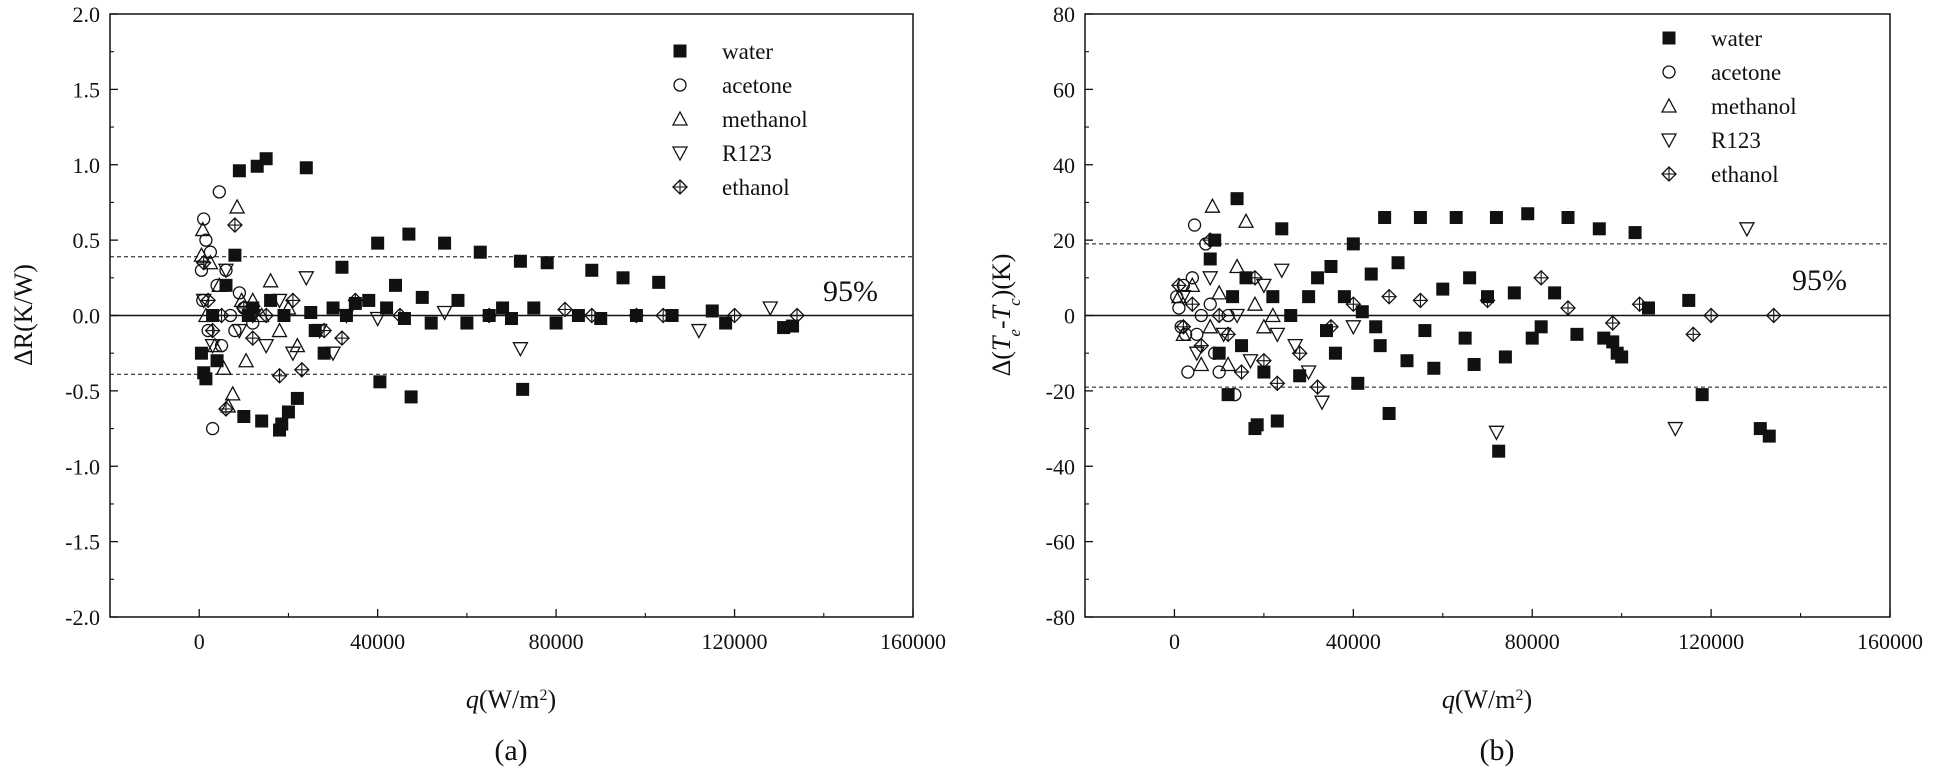 This screenshot has height=770, width=1935. What do you see at coordinates (1465, 331) in the screenshot?
I see `panel-b-series-r123` at bounding box center [1465, 331].